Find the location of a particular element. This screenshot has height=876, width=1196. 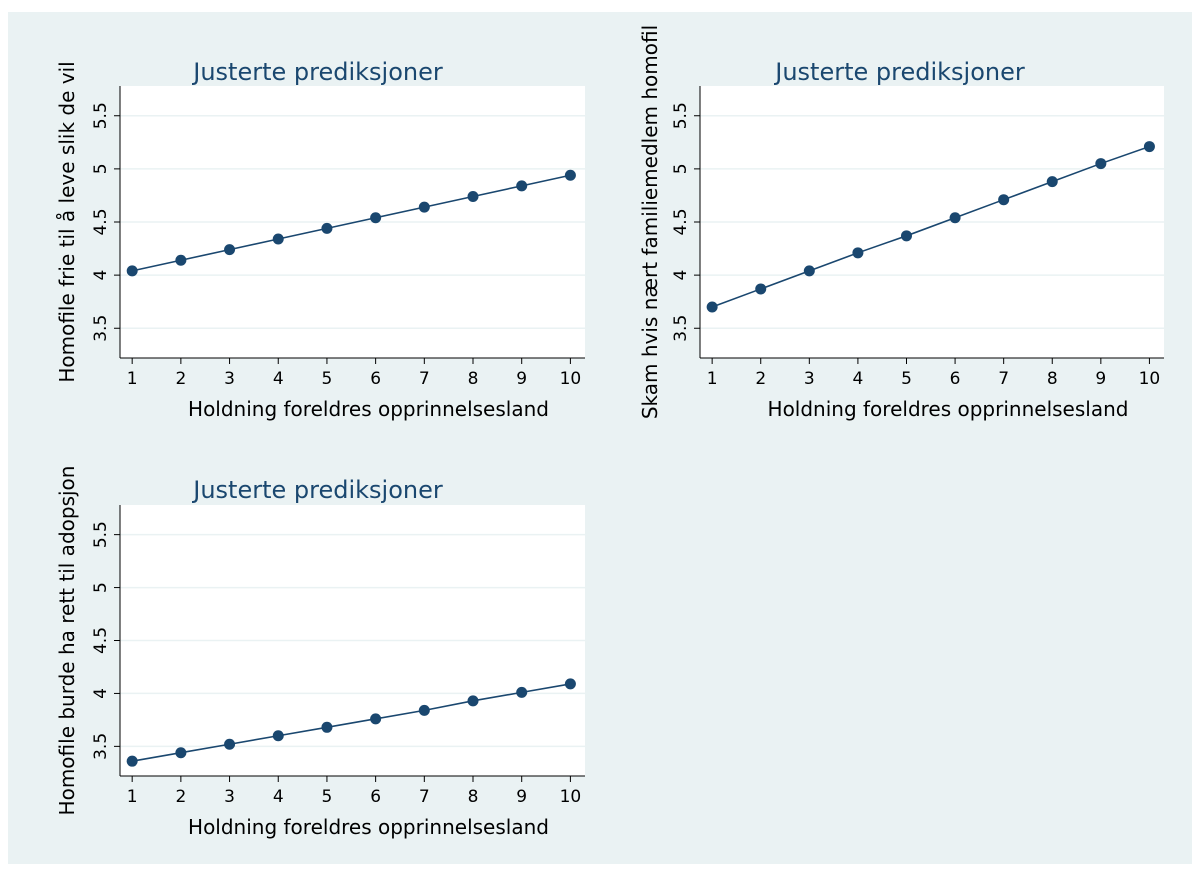

y-axis-label: Homofile burde ha rett til adopsjon is located at coordinates (67, 641).